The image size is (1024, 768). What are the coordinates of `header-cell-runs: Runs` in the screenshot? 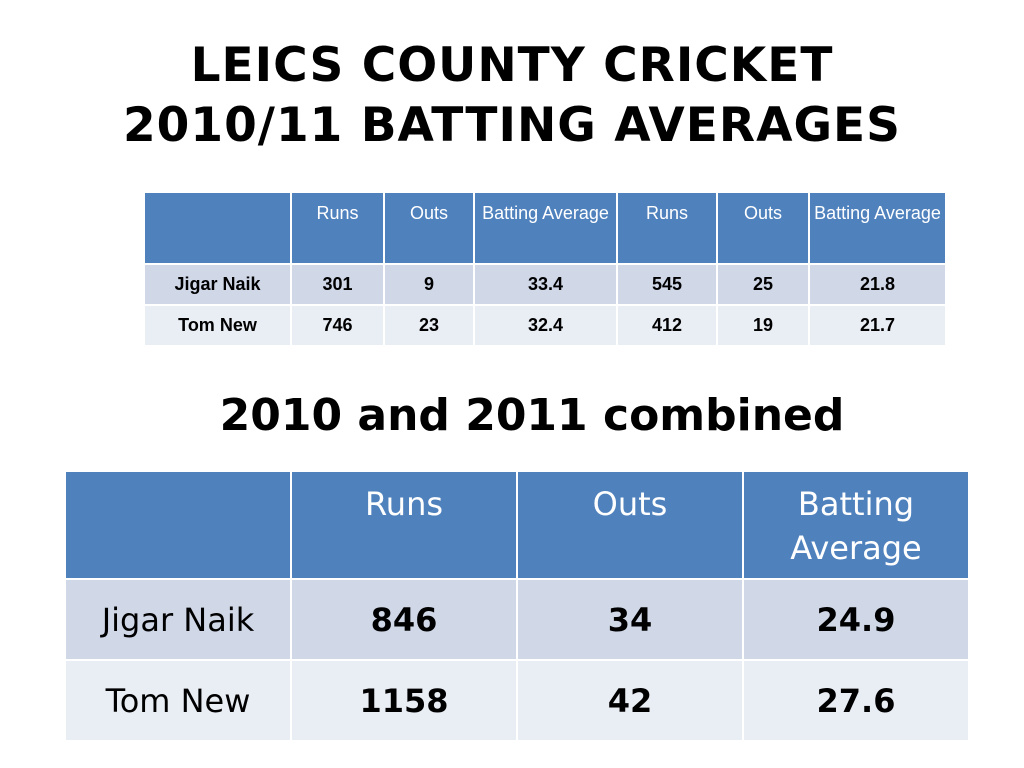 It's located at (404, 525).